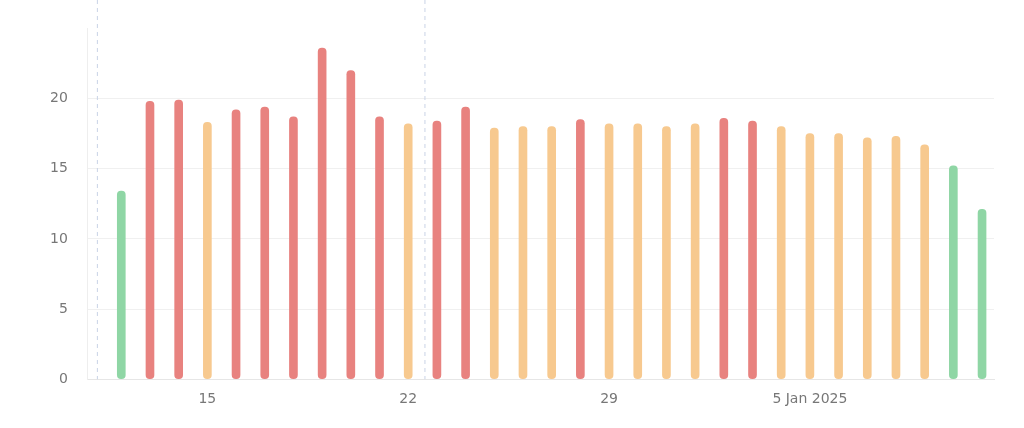 The image size is (1024, 428). What do you see at coordinates (408, 398) in the screenshot?
I see `x-tick-label: 22` at bounding box center [408, 398].